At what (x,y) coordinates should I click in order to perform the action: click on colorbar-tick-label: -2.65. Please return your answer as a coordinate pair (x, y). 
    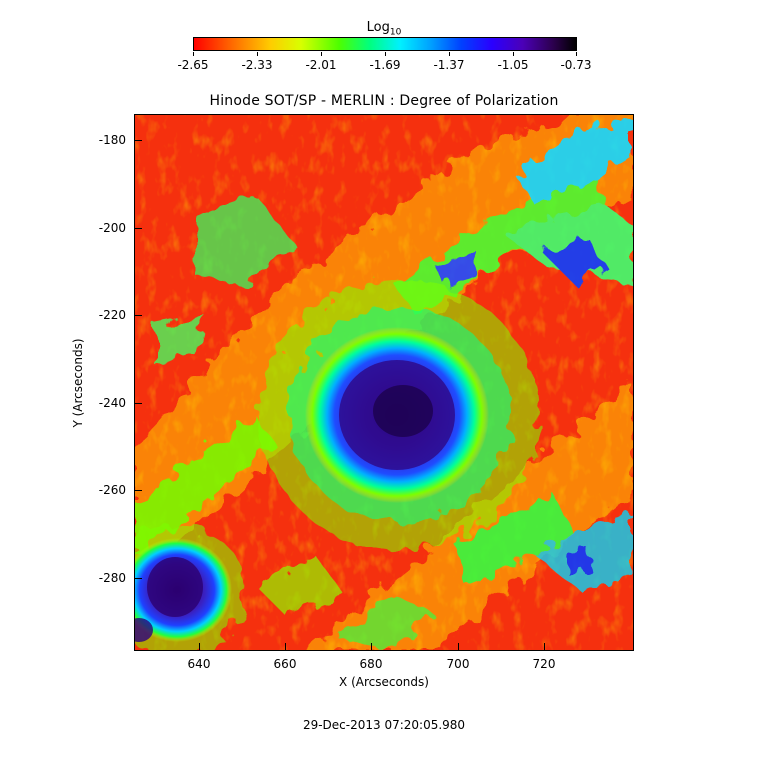
    Looking at the image, I should click on (193, 65).